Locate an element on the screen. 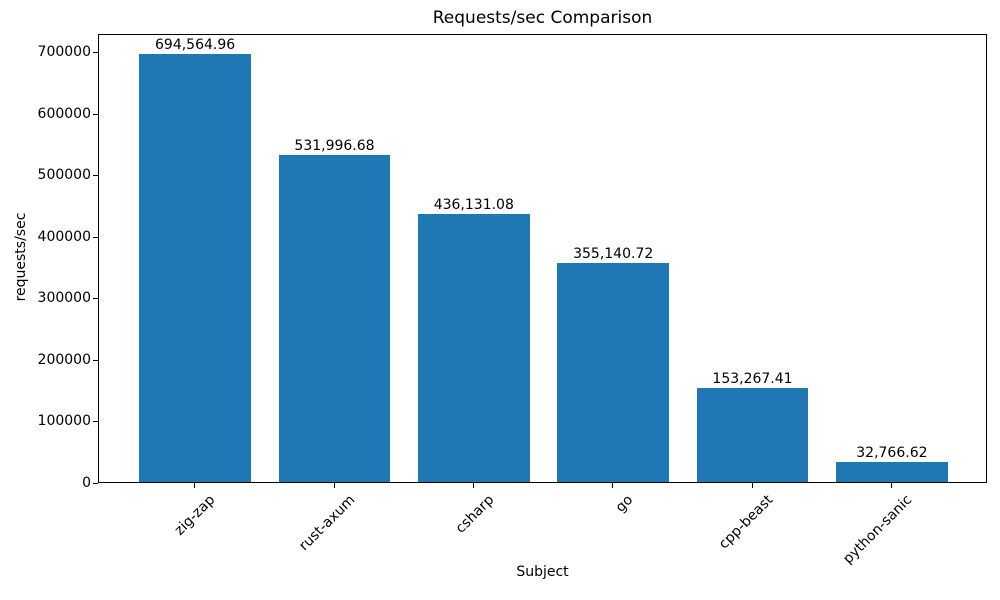 This screenshot has width=1000, height=600. chart-title: Requests/sec Comparison is located at coordinates (542, 18).